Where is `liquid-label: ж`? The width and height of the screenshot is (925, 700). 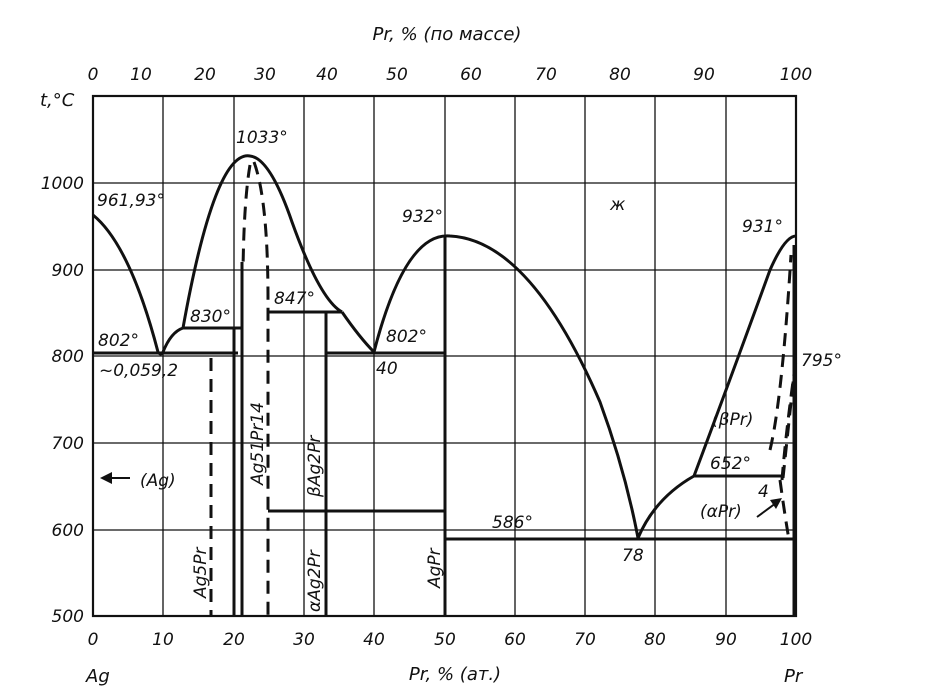
liquid-label: ж is located at coordinates (617, 205).